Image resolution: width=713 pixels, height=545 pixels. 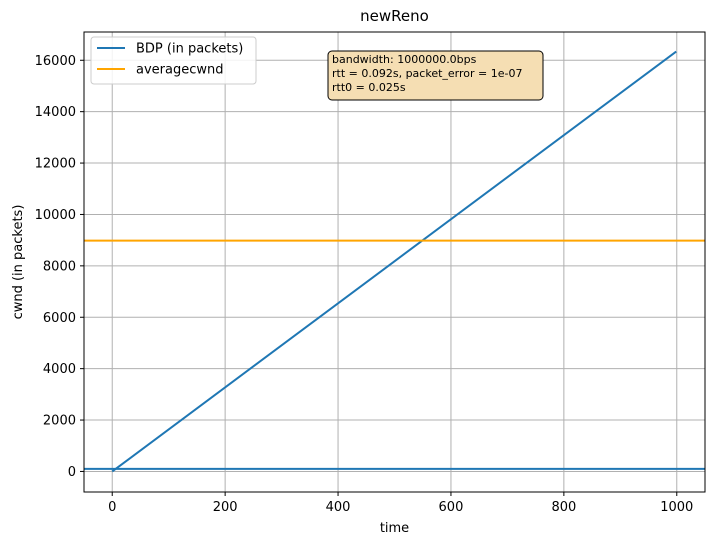 I want to click on y-tick-label: 2000, so click(x=59, y=421).